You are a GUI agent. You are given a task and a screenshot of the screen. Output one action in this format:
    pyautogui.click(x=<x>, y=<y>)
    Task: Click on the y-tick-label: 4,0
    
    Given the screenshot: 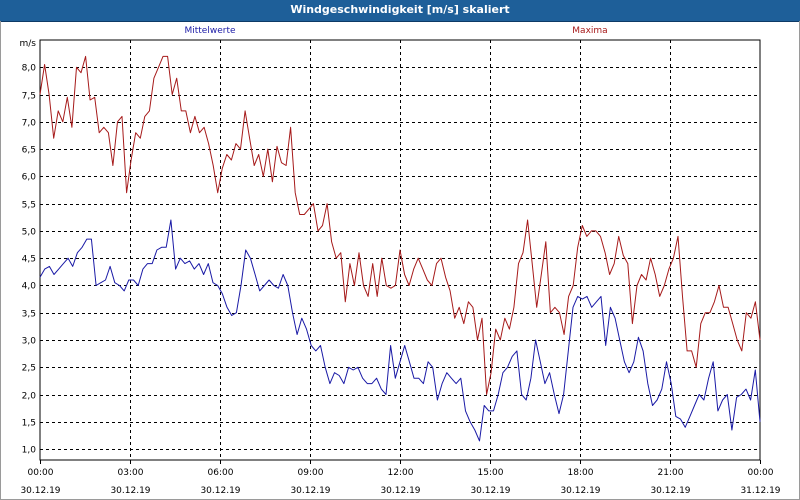 What is the action you would take?
    pyautogui.click(x=29, y=287)
    